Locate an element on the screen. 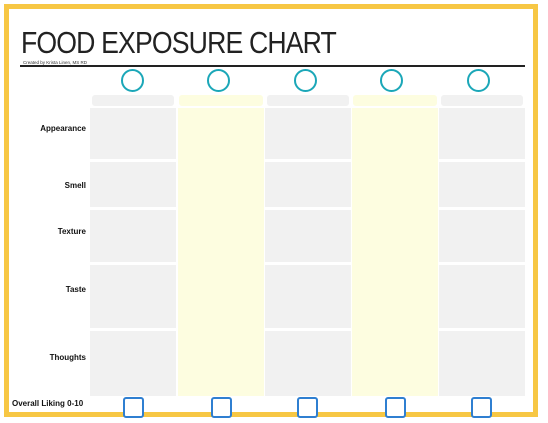 This screenshot has height=423, width=548. cell-row4-col5 is located at coordinates (482, 296).